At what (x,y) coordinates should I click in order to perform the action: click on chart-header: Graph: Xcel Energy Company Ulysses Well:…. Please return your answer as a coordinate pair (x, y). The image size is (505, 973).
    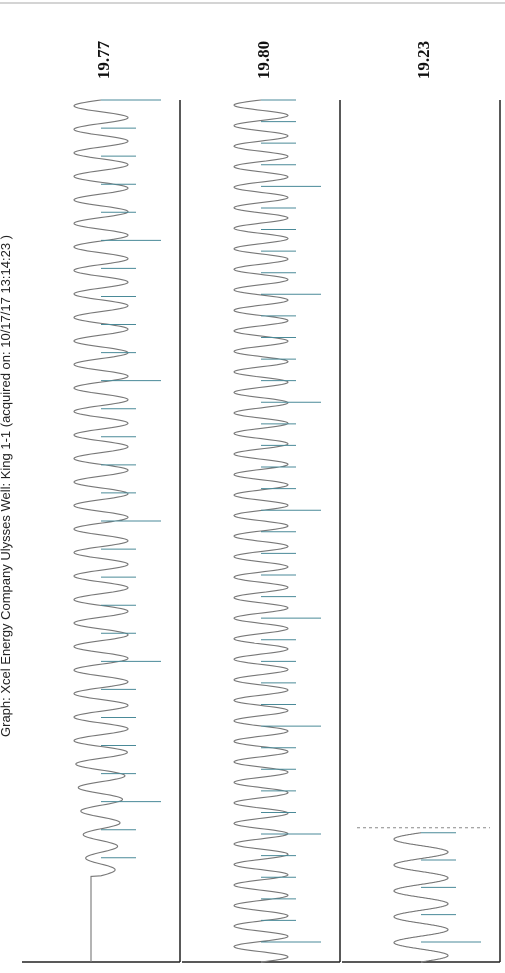
    Looking at the image, I should click on (6, 486).